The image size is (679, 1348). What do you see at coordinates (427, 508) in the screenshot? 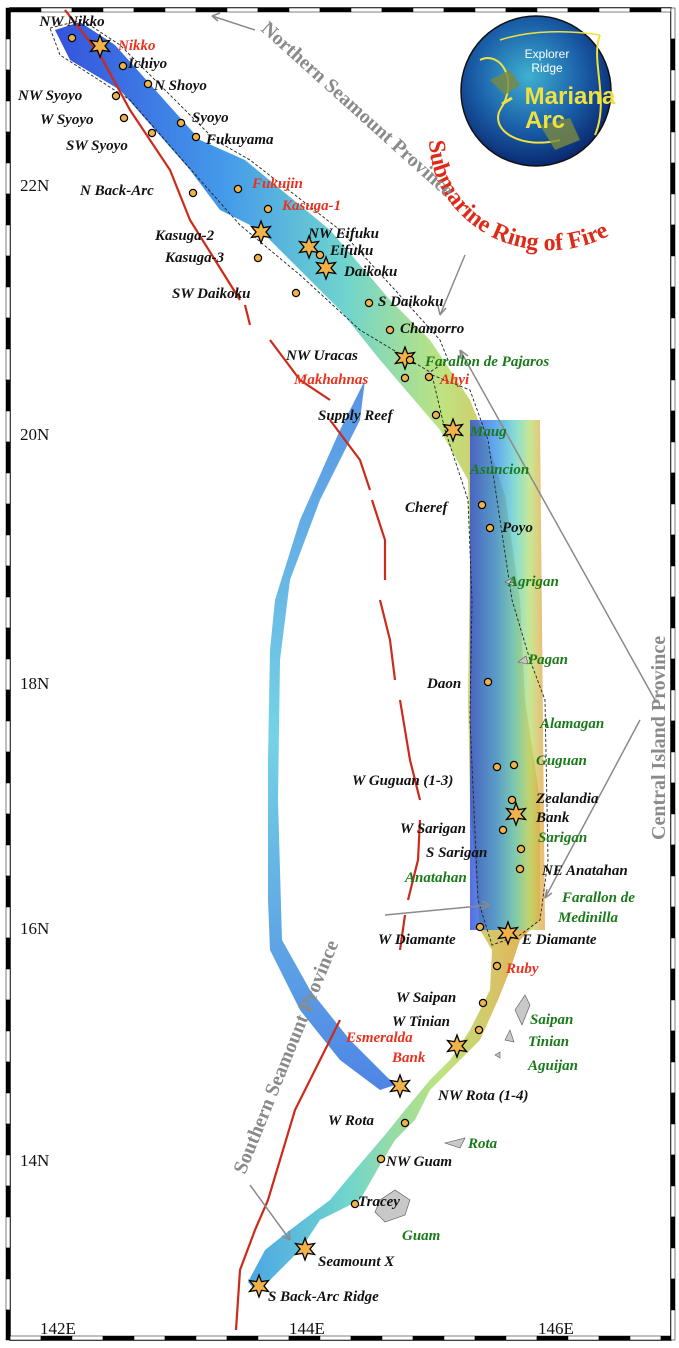
I see `label-cheref: Cheref` at bounding box center [427, 508].